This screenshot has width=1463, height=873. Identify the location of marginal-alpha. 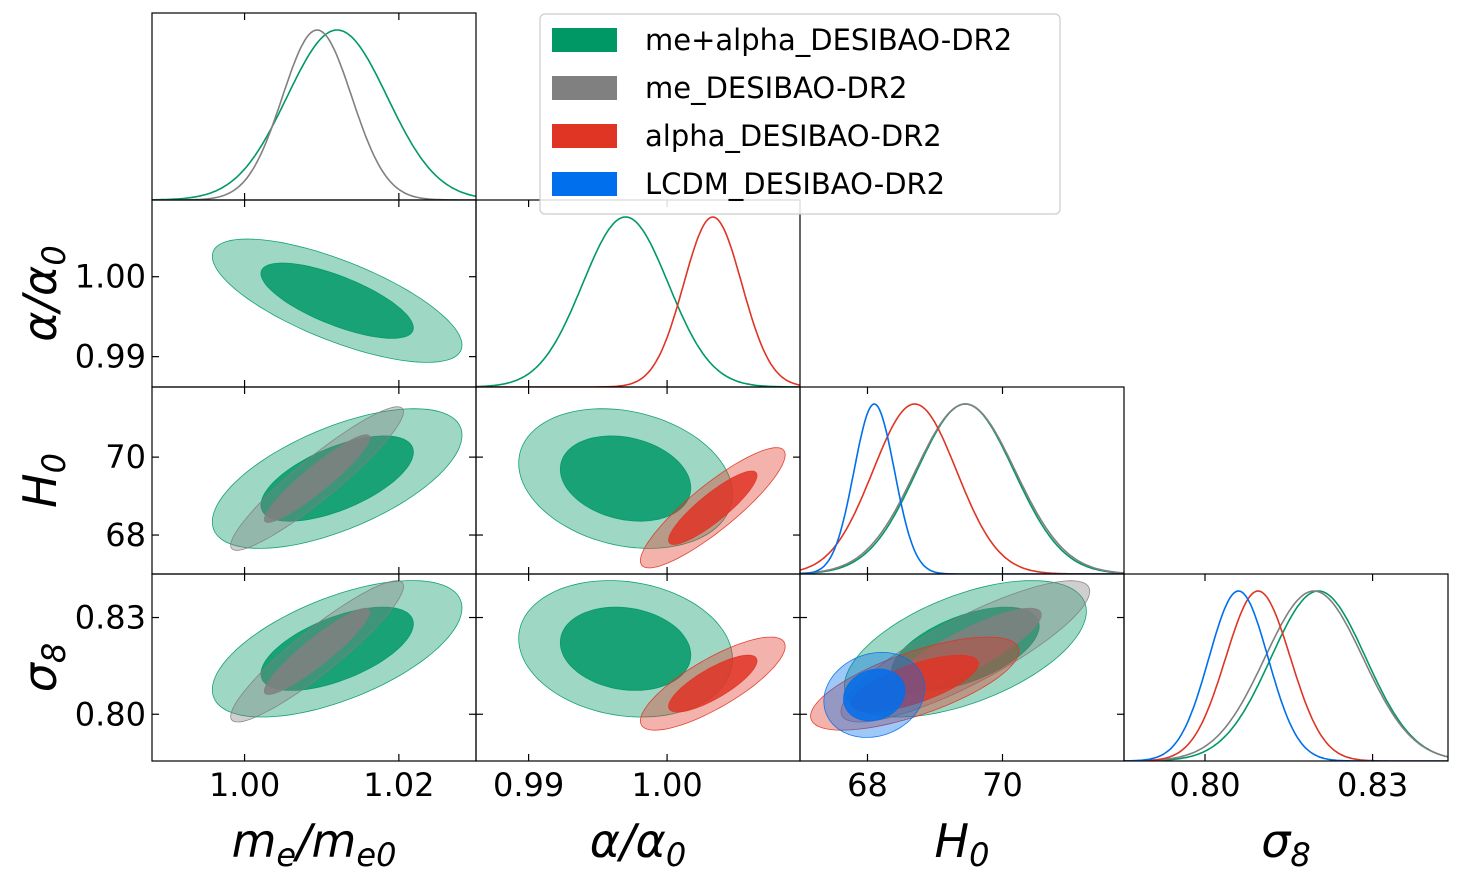
(638, 301).